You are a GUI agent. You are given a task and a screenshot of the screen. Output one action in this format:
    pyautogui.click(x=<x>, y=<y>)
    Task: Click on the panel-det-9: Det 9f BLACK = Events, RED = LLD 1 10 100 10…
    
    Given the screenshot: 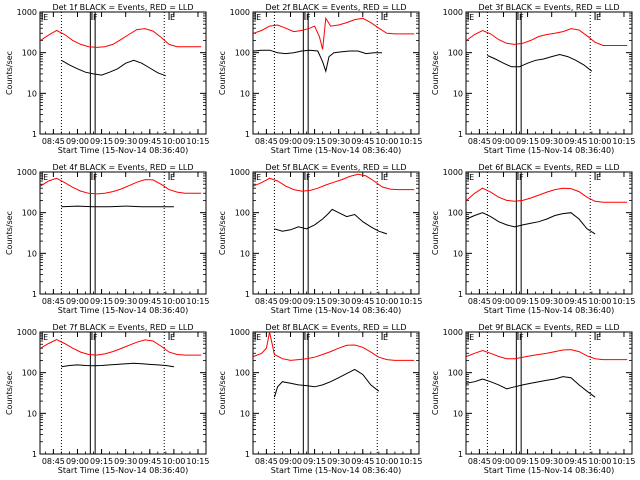 What is the action you would take?
    pyautogui.click(x=533, y=399)
    